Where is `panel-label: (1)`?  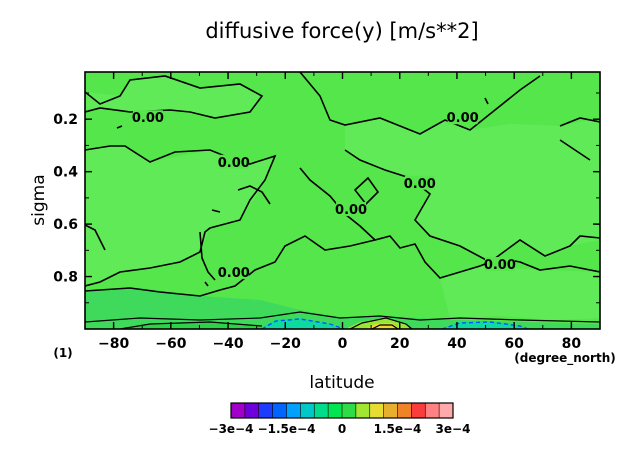 panel-label: (1) is located at coordinates (62, 353).